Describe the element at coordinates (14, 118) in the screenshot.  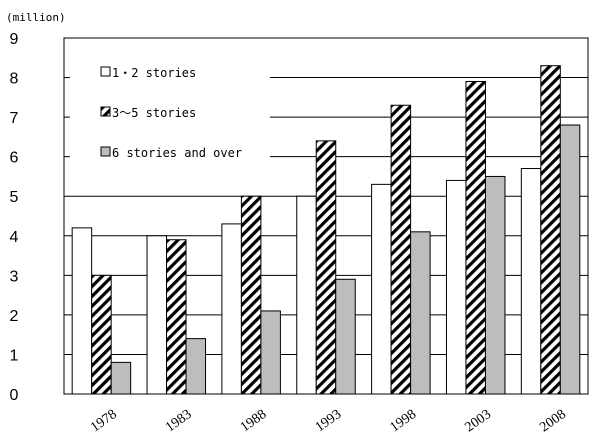
I see `y-tick-label: 7` at that location.